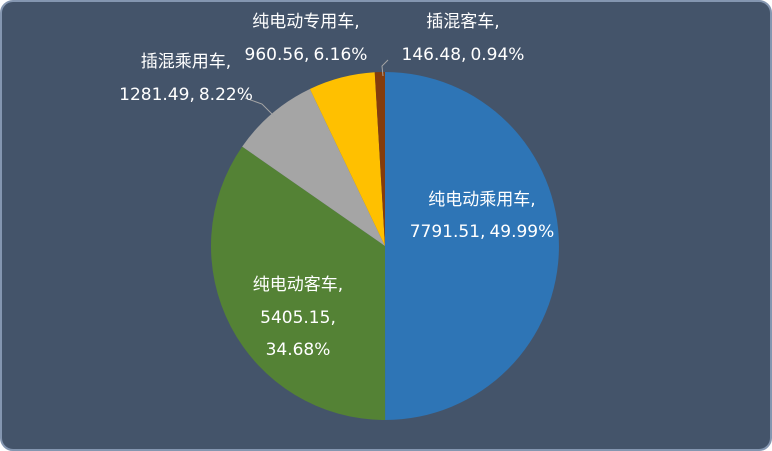 The image size is (772, 451). Describe the element at coordinates (521, 232) in the screenshot. I see `label-pct: 49.99%` at that location.